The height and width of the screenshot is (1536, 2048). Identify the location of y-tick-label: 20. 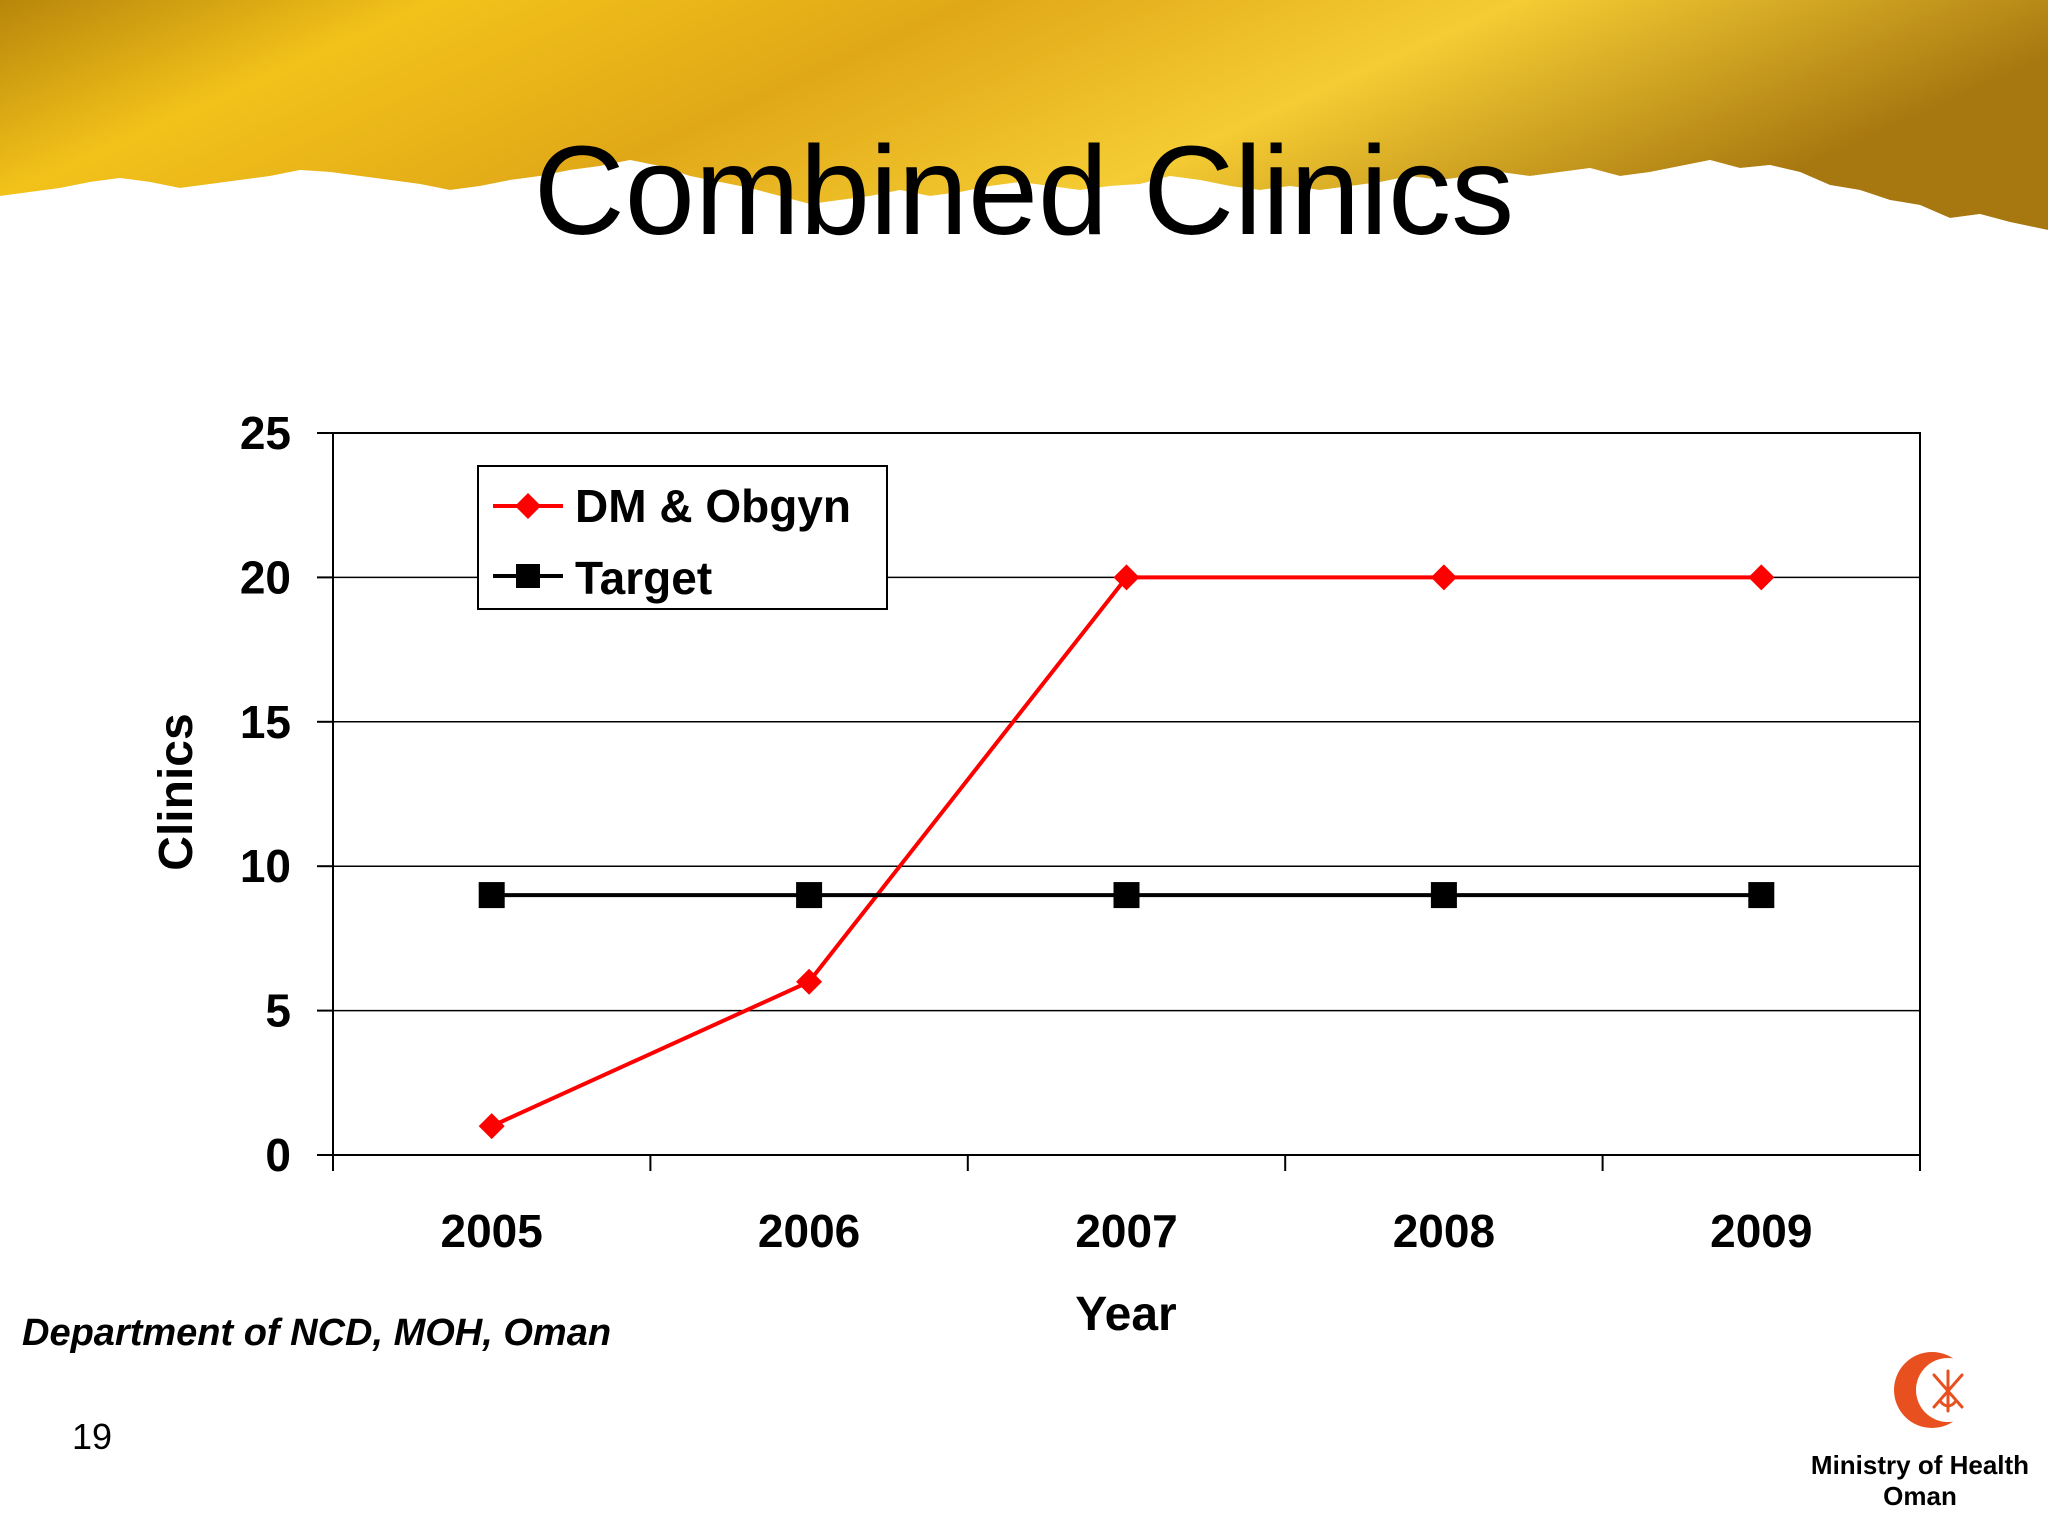
(265, 577).